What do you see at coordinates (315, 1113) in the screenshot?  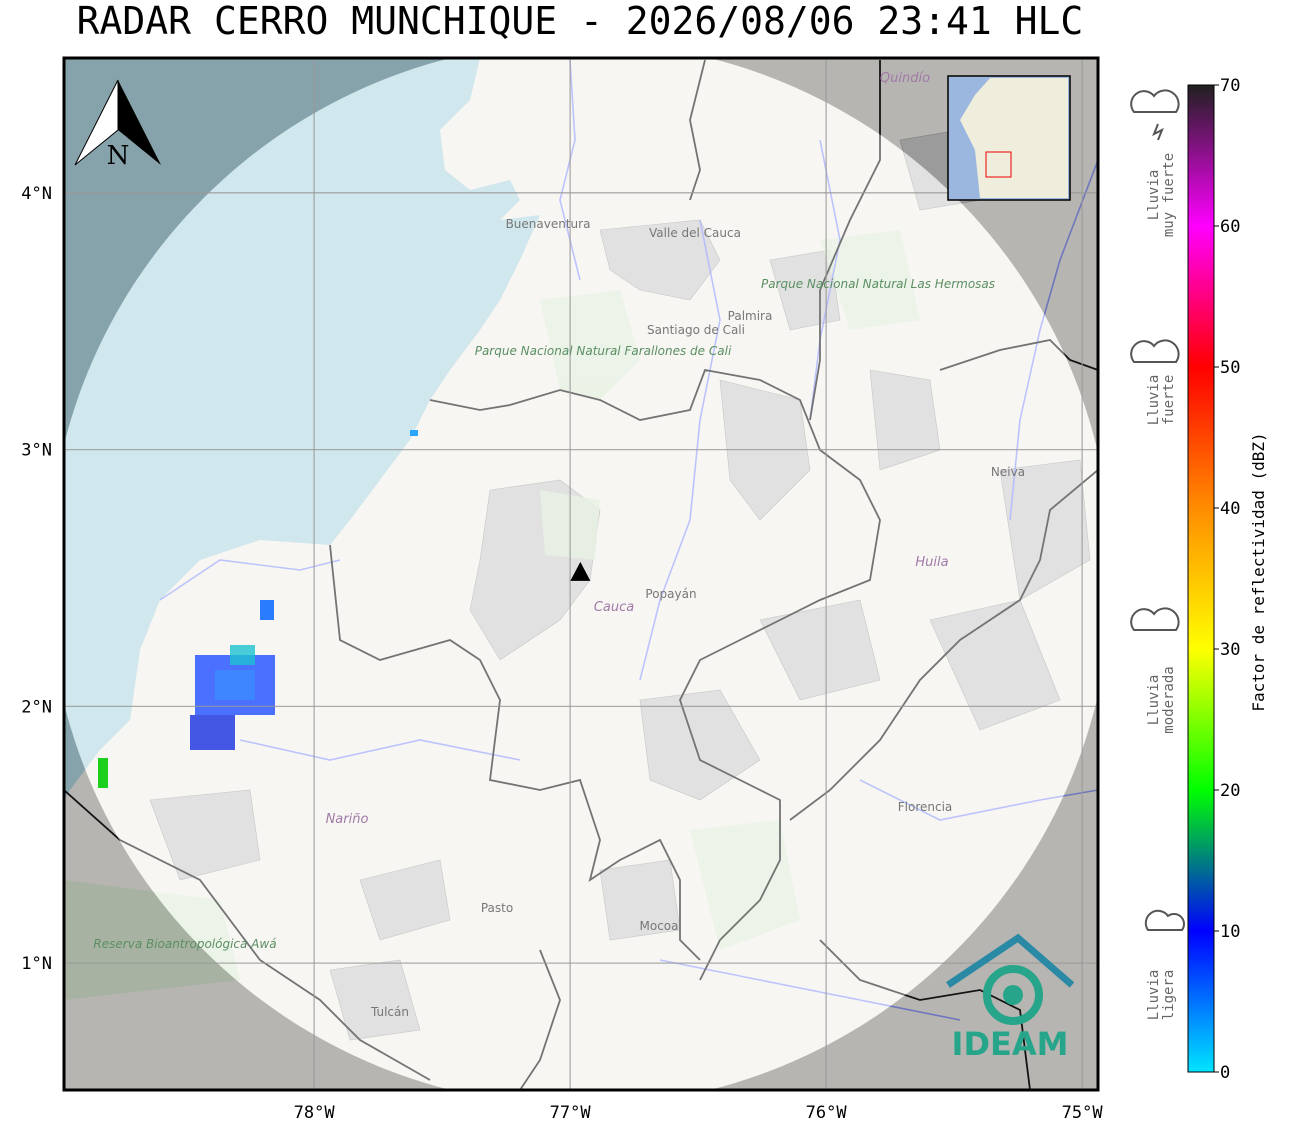 I see `lon-tick-label: 78°W` at bounding box center [315, 1113].